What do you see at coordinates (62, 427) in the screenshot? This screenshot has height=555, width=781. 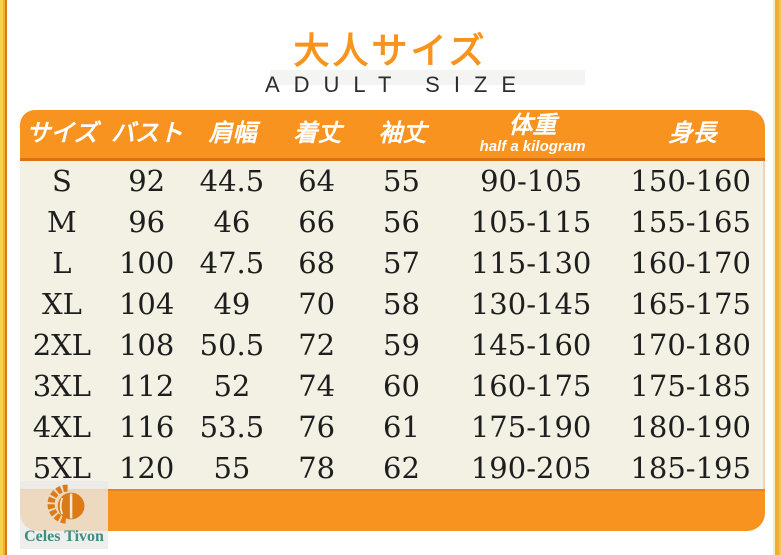 I see `cell-size: 4XL` at bounding box center [62, 427].